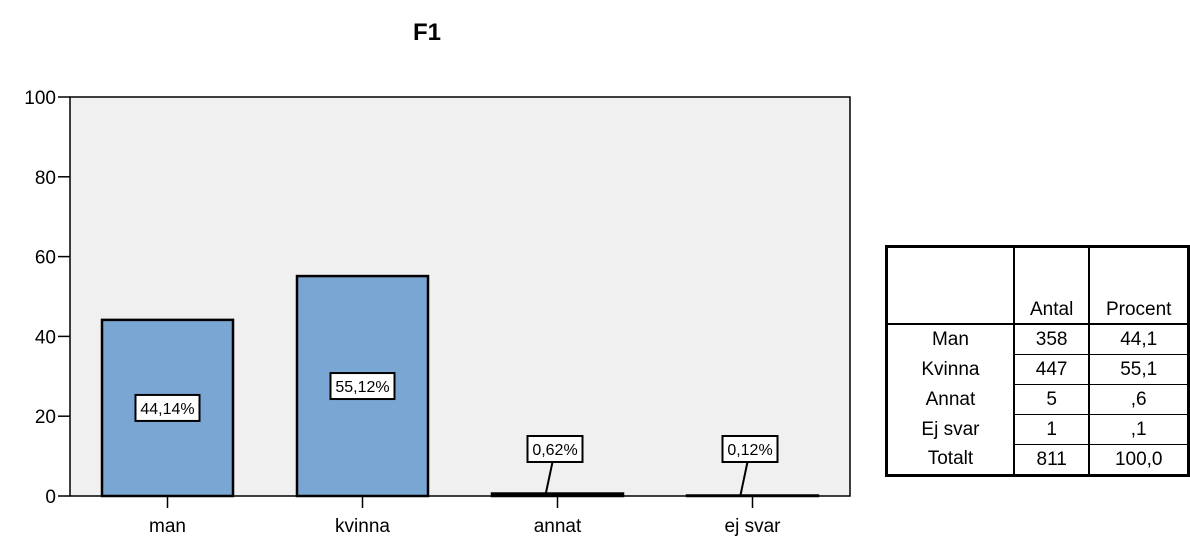 This screenshot has height=539, width=1190. I want to click on data-label: 0,12%, so click(749, 450).